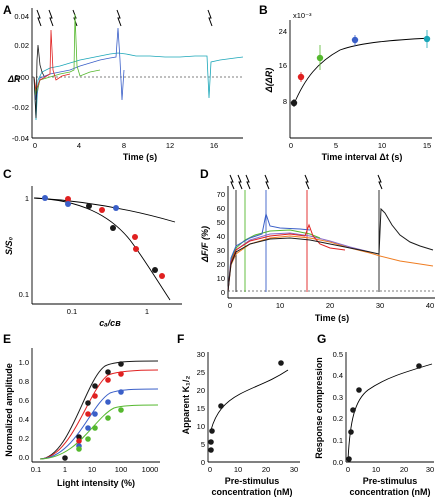 This screenshot has height=500, width=439. I want to click on panel-e-curve-black, so click(99, 410).